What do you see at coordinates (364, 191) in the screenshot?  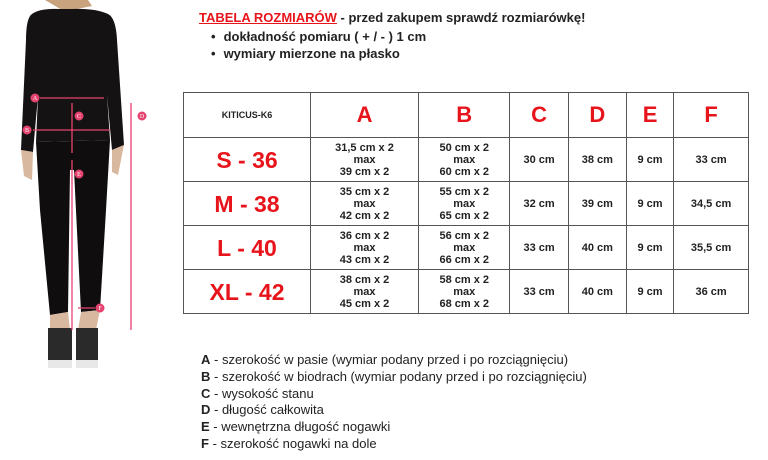 I see `cell-line: 35 cm x 2` at bounding box center [364, 191].